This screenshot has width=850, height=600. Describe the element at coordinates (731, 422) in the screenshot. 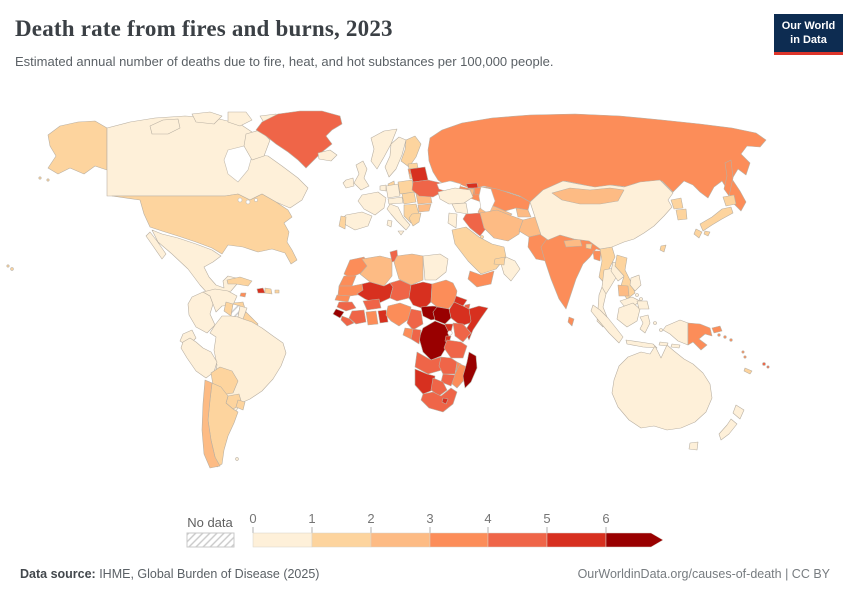

I see `country-new-zealand` at that location.